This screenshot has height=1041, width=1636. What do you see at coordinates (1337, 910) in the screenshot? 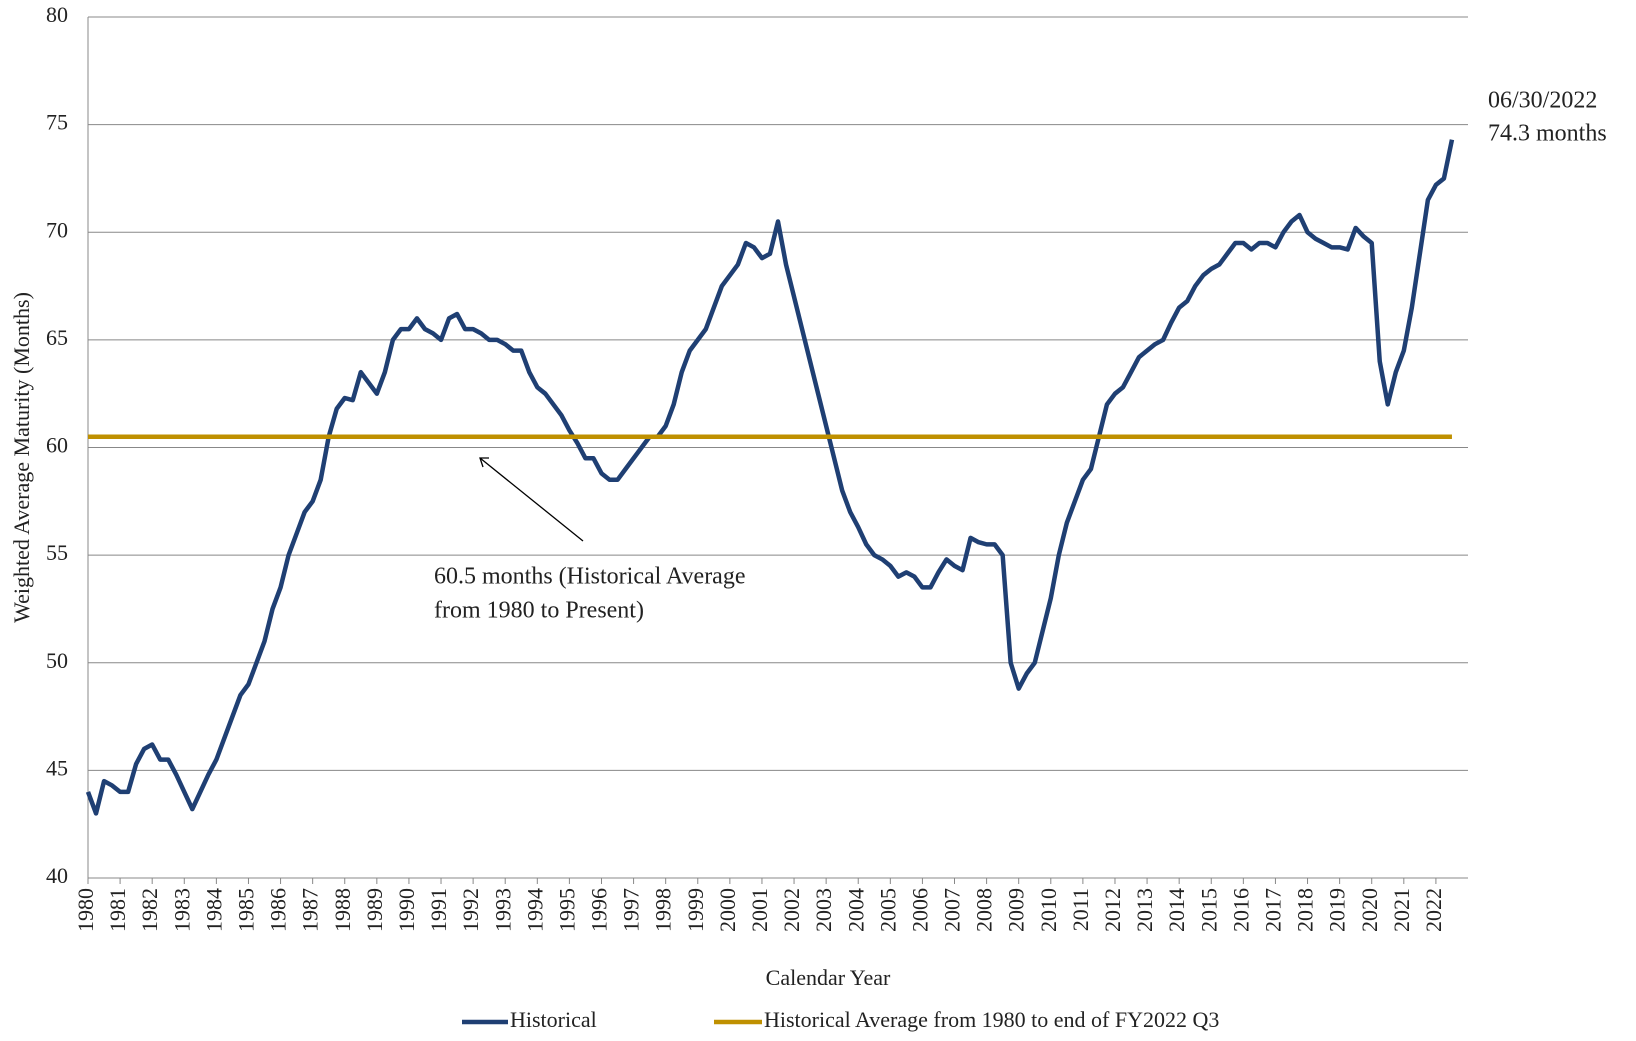
I see `x-tick-label: 2019` at bounding box center [1337, 910].